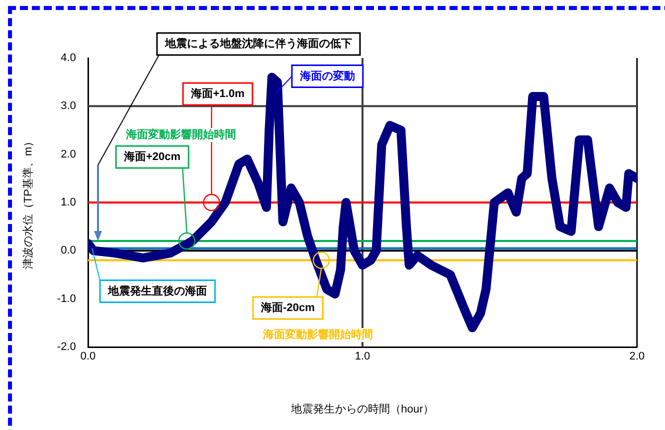 The image size is (665, 430). I want to click on y-tick-label: -1.0, so click(66, 298).